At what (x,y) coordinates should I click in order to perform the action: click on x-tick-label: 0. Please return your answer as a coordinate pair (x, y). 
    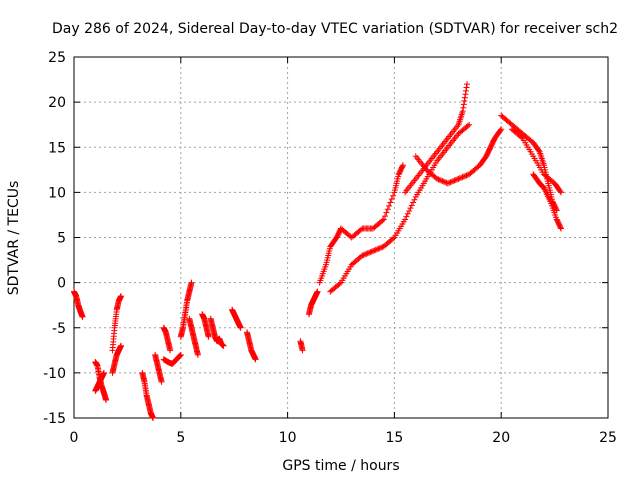
    Looking at the image, I should click on (74, 438).